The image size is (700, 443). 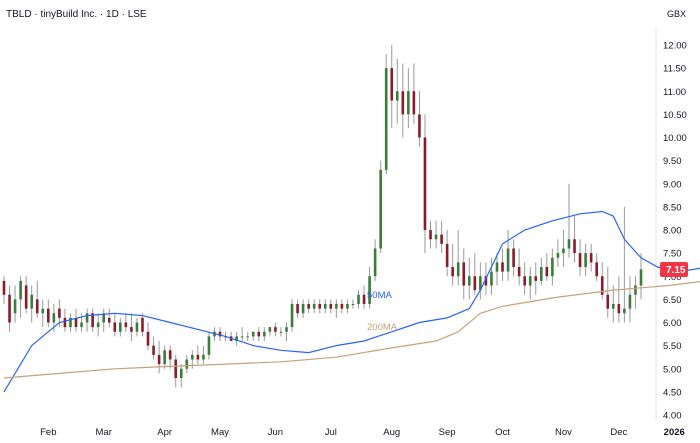 What do you see at coordinates (502, 432) in the screenshot?
I see `x-tick-label: Oct` at bounding box center [502, 432].